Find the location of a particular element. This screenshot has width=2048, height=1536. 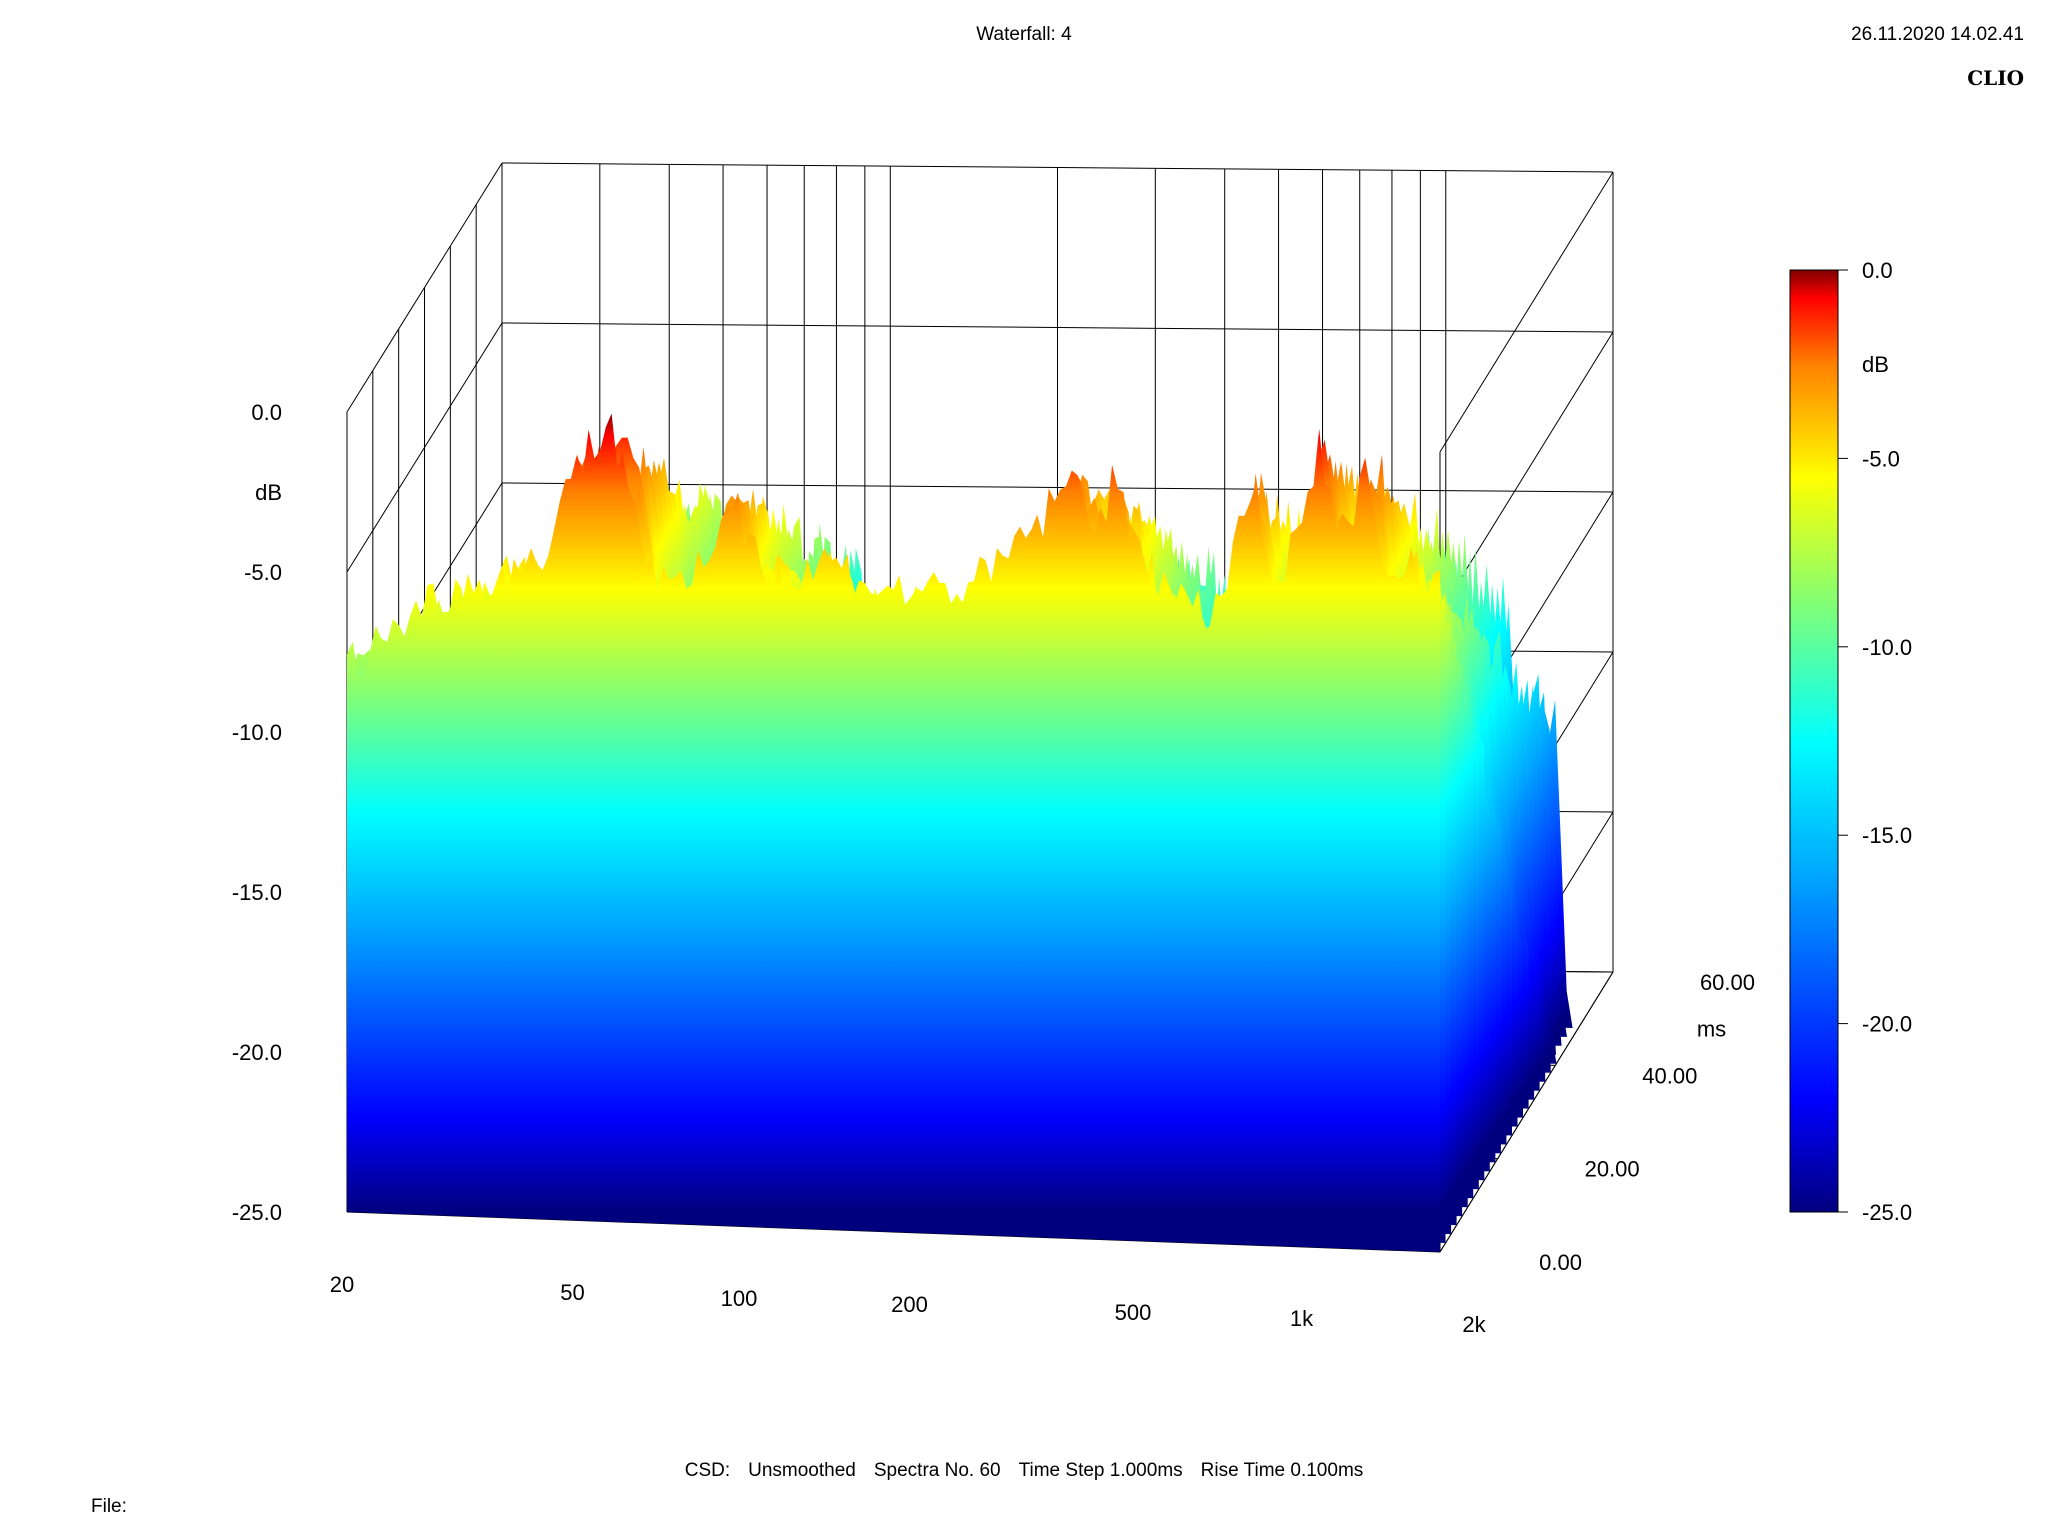

colorbar-tick-label: -15.0 is located at coordinates (1887, 835).